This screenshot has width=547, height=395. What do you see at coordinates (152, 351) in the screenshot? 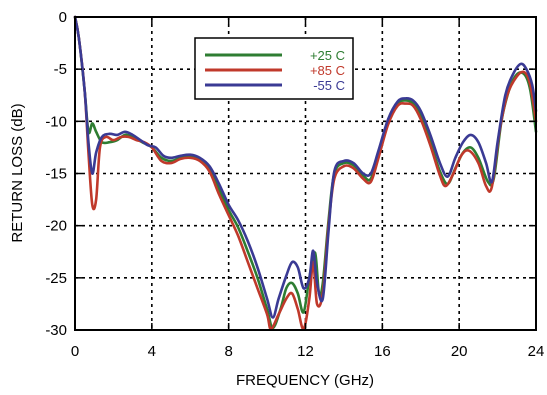
I see `x-tick-label: 4` at bounding box center [152, 351].